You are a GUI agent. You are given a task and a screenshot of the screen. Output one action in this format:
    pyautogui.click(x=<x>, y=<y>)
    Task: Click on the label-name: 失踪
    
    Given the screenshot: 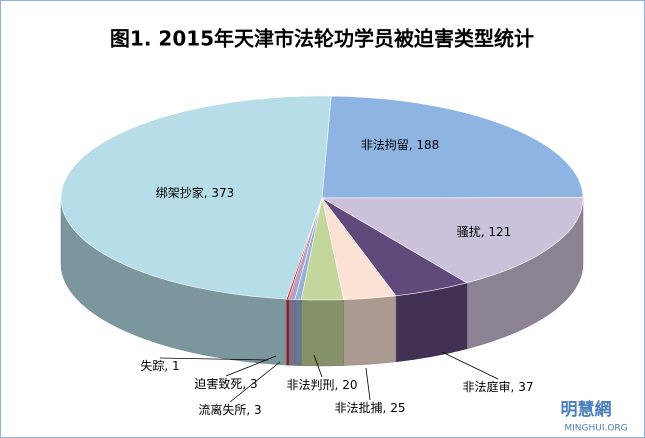 What is the action you would take?
    pyautogui.click(x=152, y=365)
    